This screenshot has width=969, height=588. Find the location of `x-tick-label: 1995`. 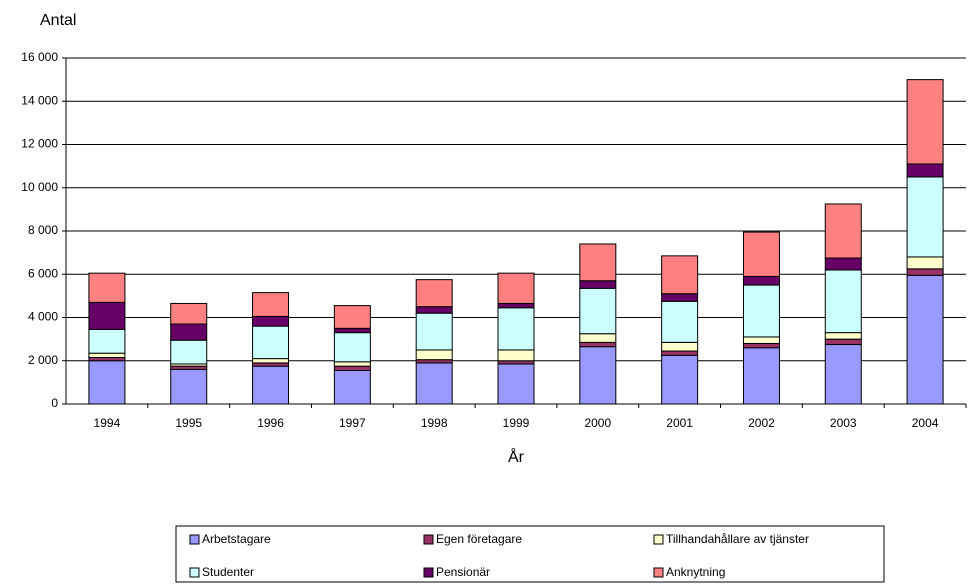

x-tick-label: 1995 is located at coordinates (188, 423).